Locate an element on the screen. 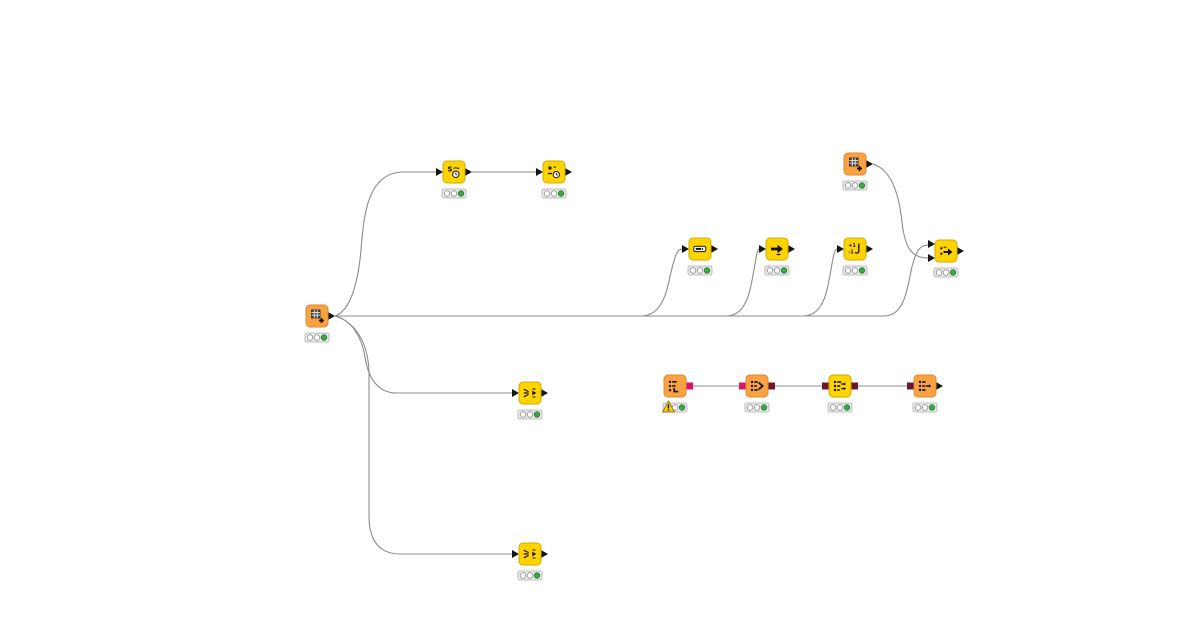 This screenshot has width=1200, height=630. node-datetime-shift is located at coordinates (554, 179).